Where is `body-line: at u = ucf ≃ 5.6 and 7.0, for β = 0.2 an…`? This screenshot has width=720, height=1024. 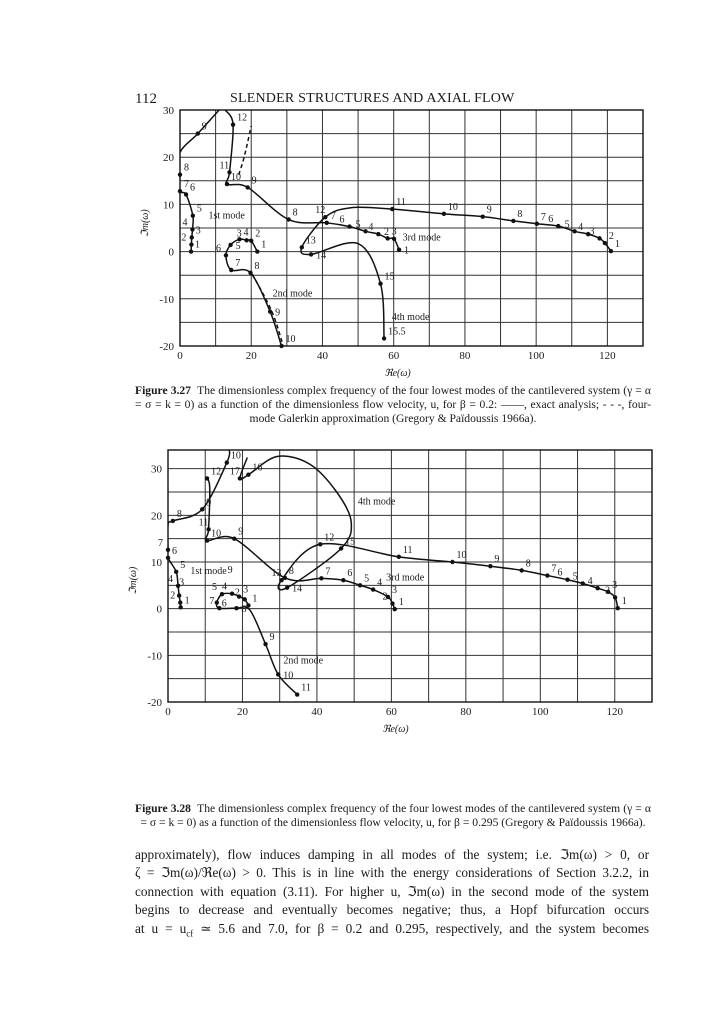
body-line: at u = ucf ≃ 5.6 and 7.0, for β = 0.2 an… is located at coordinates (392, 931).